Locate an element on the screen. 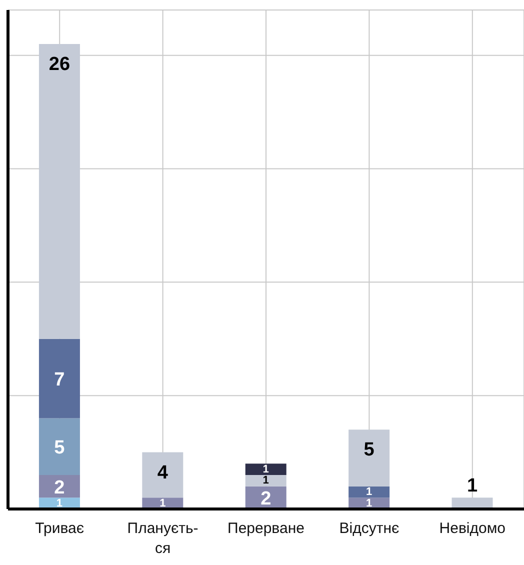  x-tick-label: Триває is located at coordinates (59, 528).